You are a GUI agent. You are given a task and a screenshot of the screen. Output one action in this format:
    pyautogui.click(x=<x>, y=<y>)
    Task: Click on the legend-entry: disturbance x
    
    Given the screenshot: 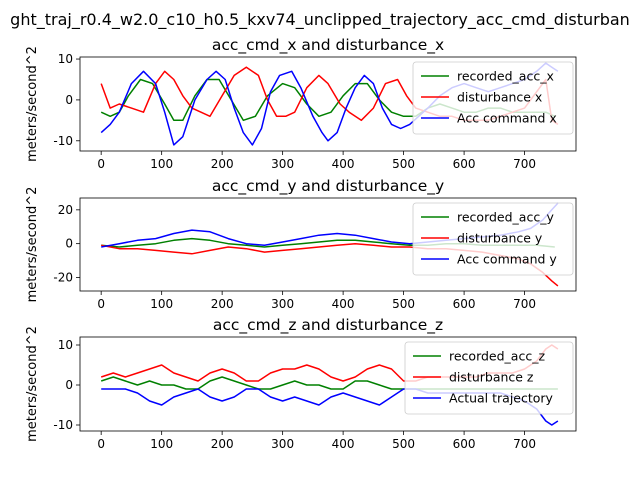 What is the action you would take?
    pyautogui.click(x=499, y=97)
    